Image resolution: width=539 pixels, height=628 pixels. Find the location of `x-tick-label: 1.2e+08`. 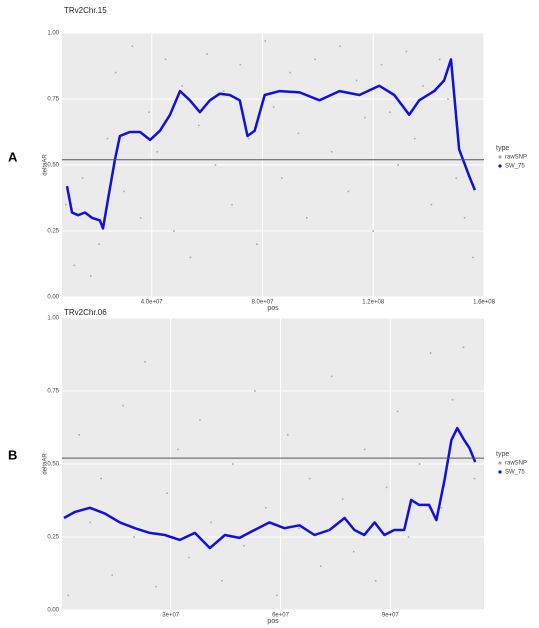

x-tick-label: 1.2e+08 is located at coordinates (373, 303).